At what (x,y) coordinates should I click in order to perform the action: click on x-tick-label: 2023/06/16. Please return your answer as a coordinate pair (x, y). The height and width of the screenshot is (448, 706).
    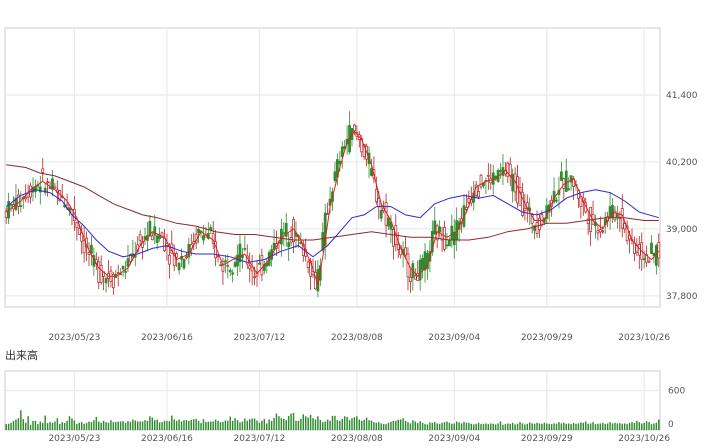
    Looking at the image, I should click on (167, 338).